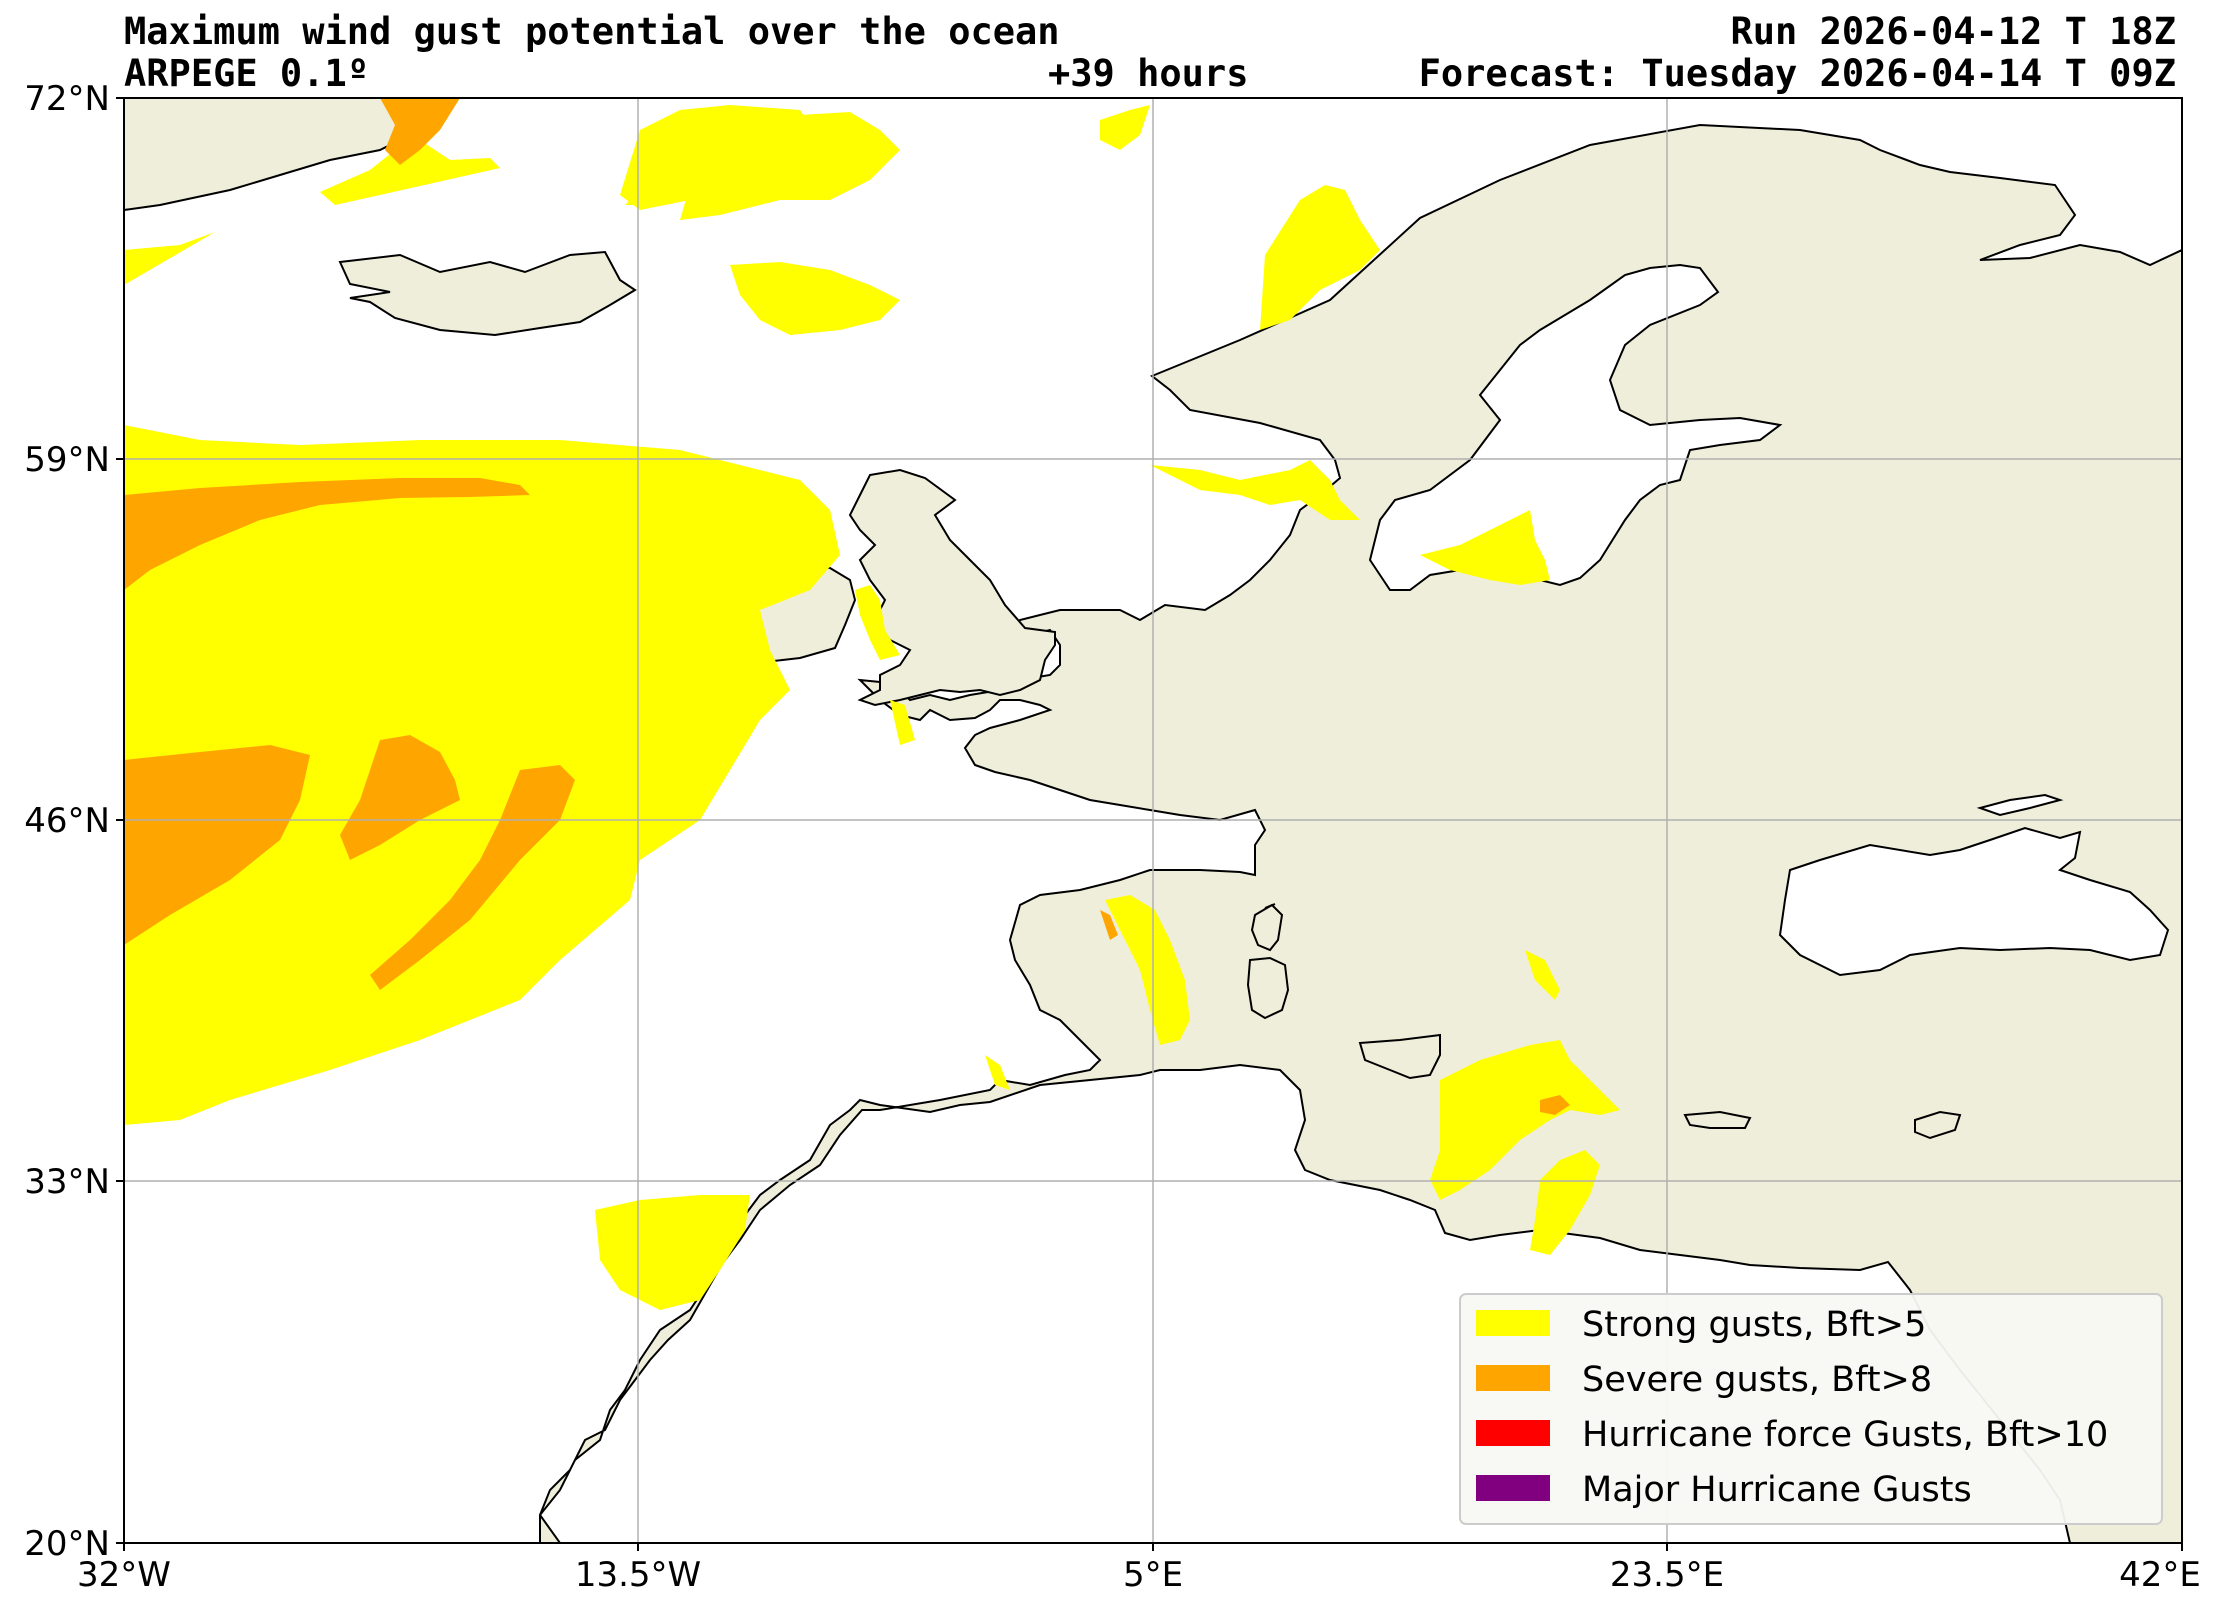 This screenshot has height=1604, width=2233. Describe the element at coordinates (1270, 906) in the screenshot. I see `coastlines` at that location.